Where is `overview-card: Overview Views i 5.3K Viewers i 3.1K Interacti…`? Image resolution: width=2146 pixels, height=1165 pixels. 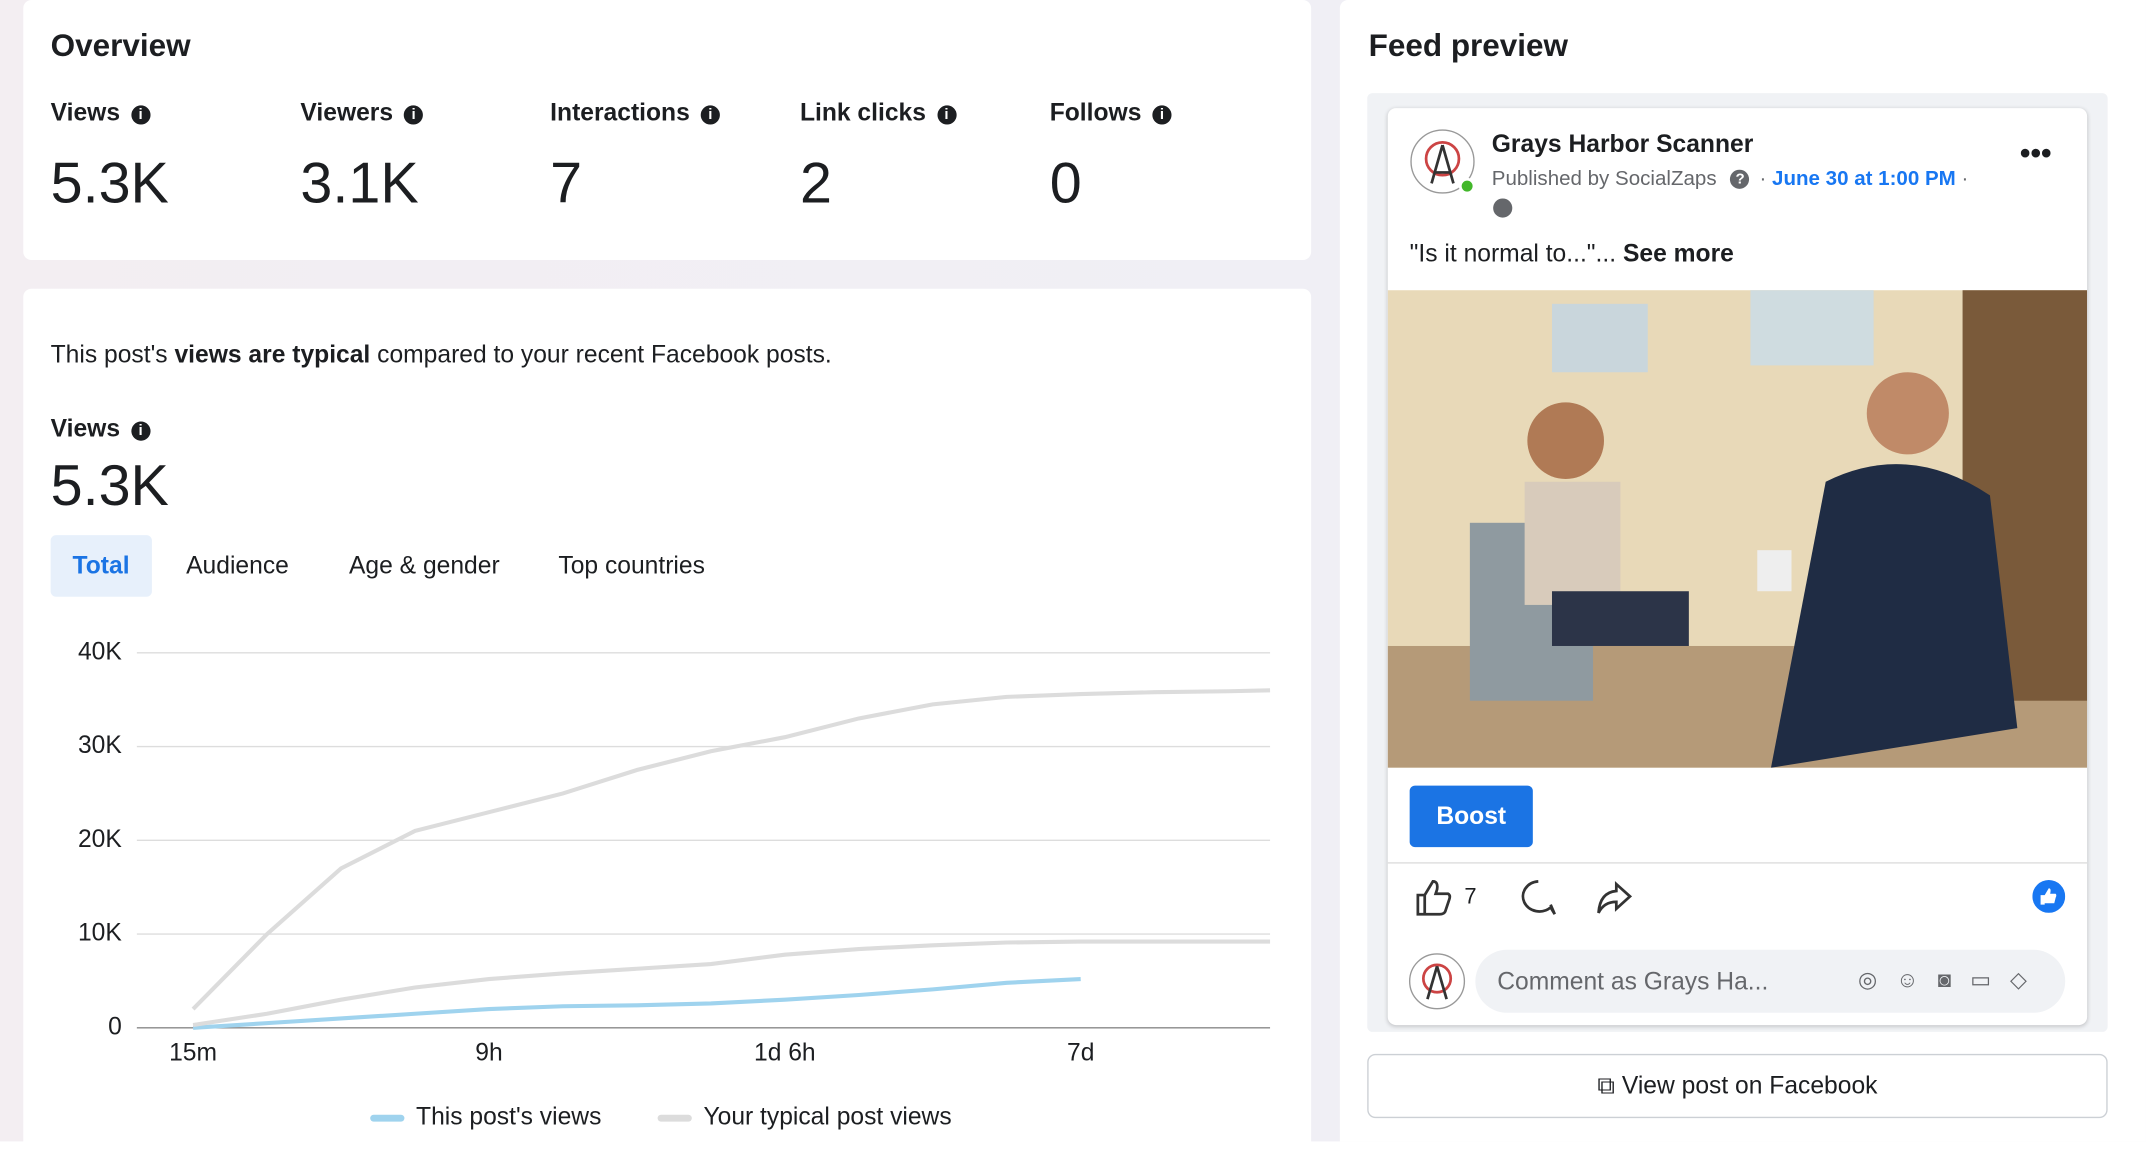 overview-card: Overview Views i 5.3K Viewers i 3.1K Interacti… is located at coordinates (667, 130).